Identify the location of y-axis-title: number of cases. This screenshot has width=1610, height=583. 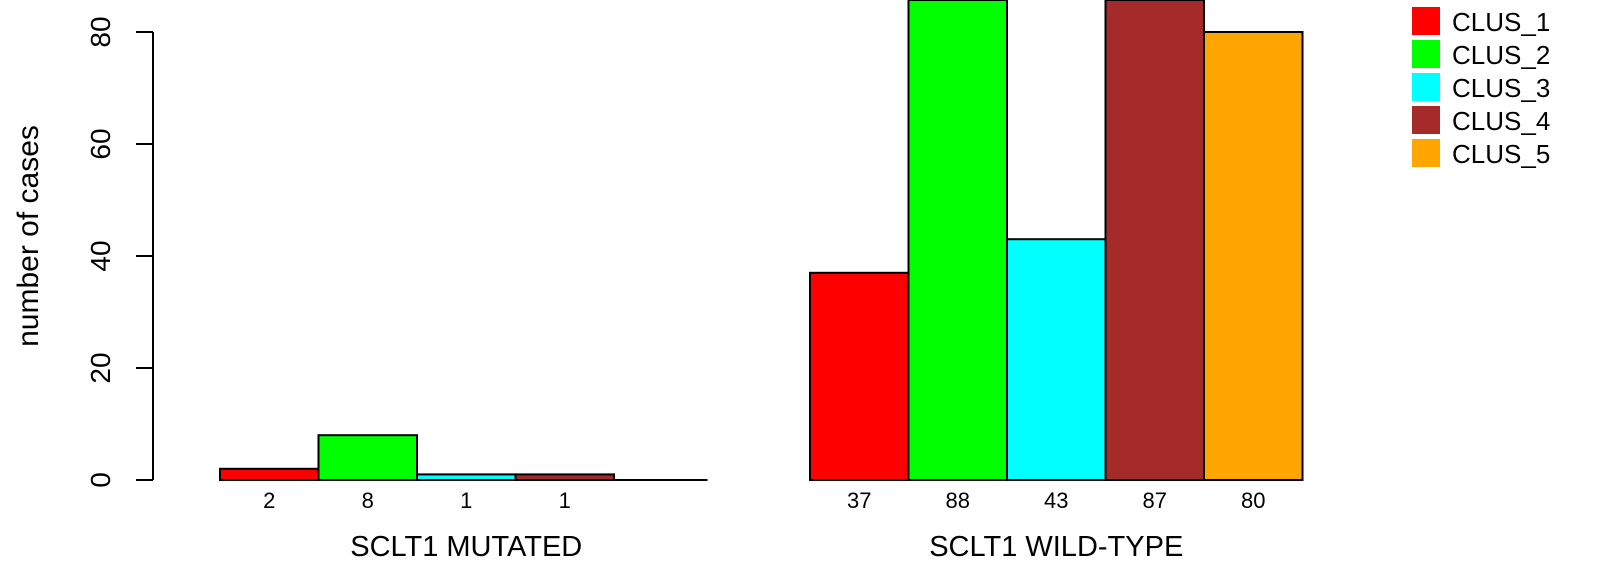
(28, 236).